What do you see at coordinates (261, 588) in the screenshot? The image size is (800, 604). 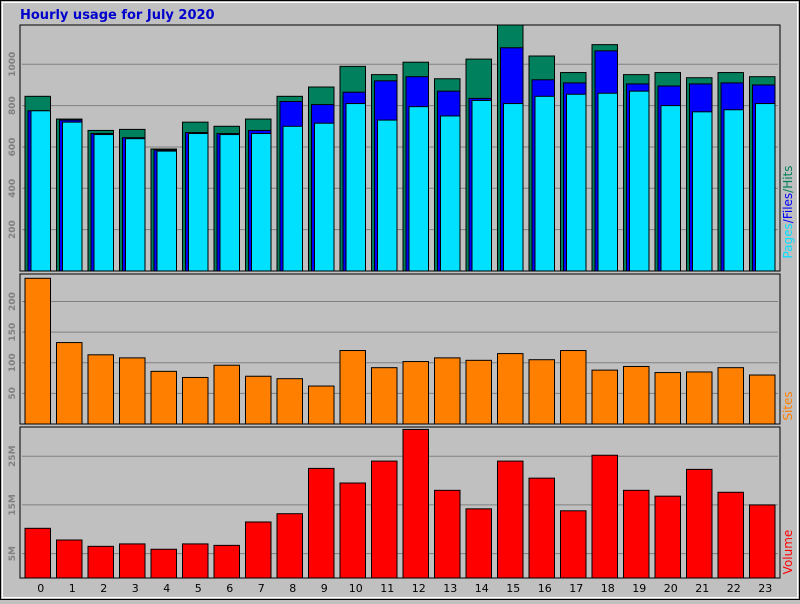 I see `x-tick-label: 7` at bounding box center [261, 588].